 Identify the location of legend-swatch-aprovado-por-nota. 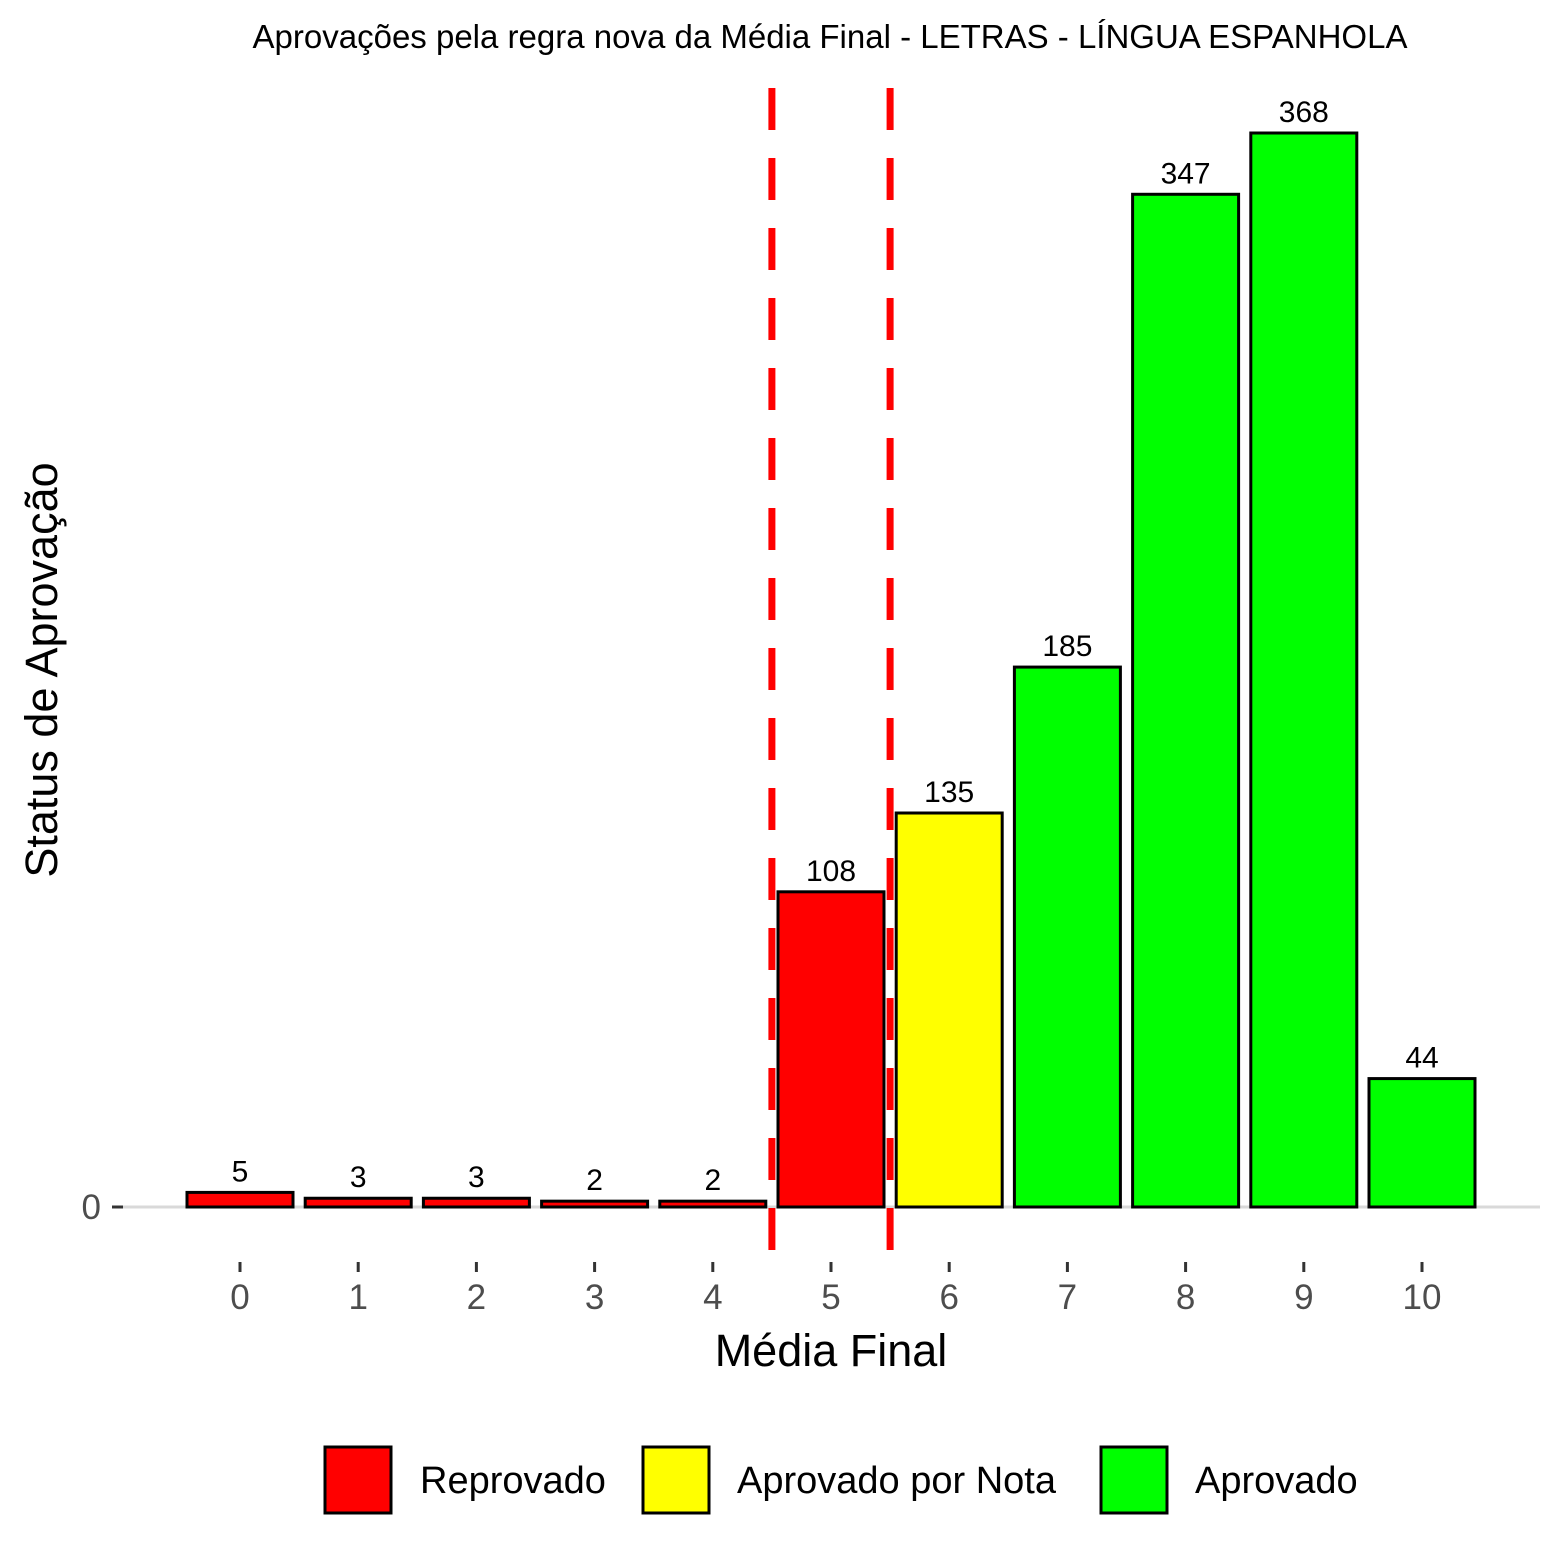
(676, 1480).